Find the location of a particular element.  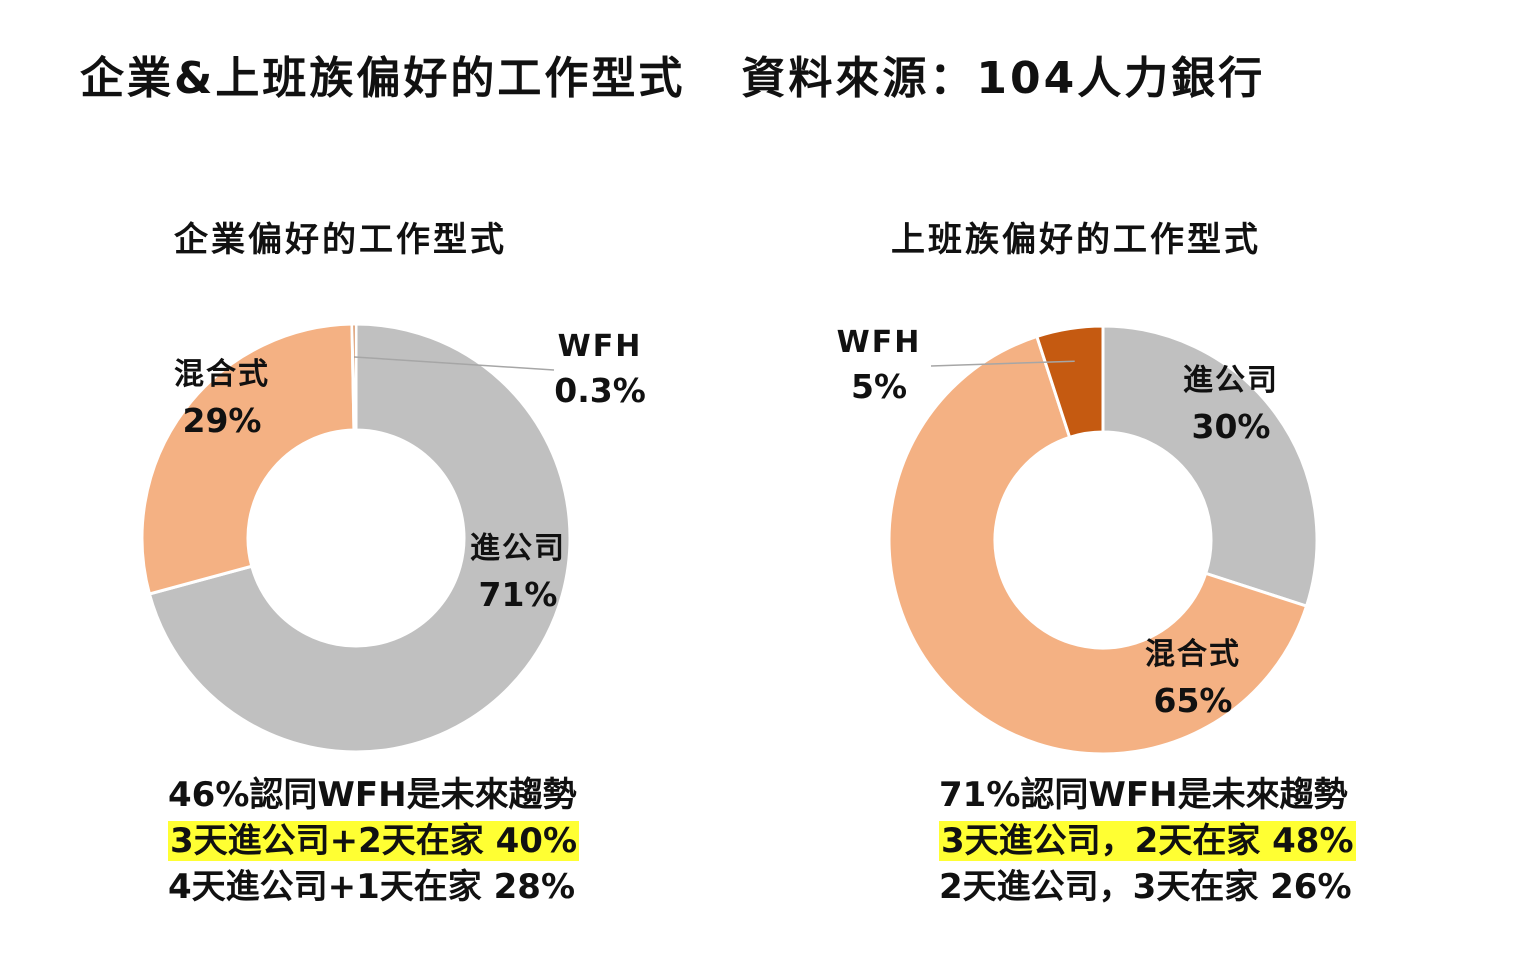

company-label-office-value: 71% is located at coordinates (518, 594).